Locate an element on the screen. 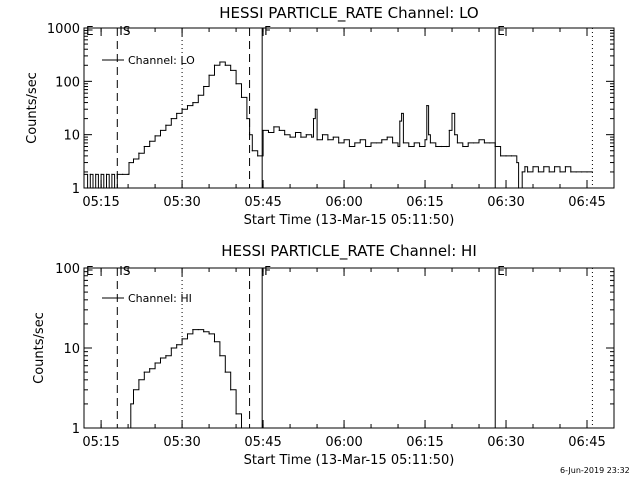 Image resolution: width=640 pixels, height=484 pixels. y-tick-label: 100 is located at coordinates (67, 269).